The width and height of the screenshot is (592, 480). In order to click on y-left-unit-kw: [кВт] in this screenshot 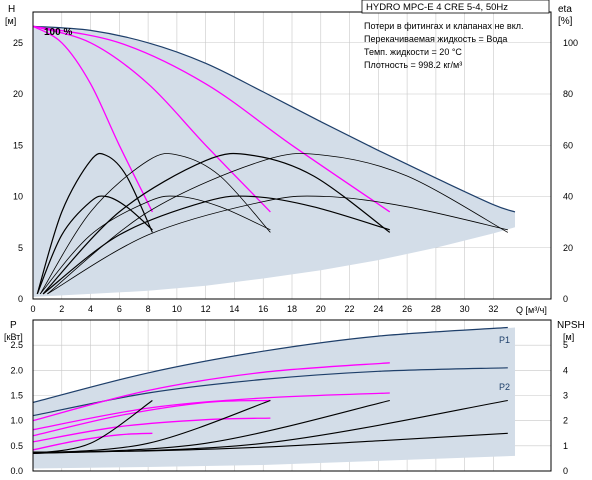, I will do `click(13, 337)`.